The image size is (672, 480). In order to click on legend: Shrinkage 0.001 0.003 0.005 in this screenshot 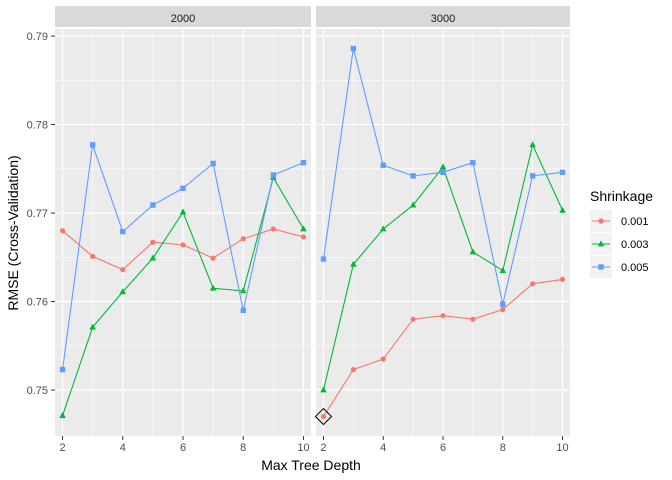, I will do `click(621, 233)`.